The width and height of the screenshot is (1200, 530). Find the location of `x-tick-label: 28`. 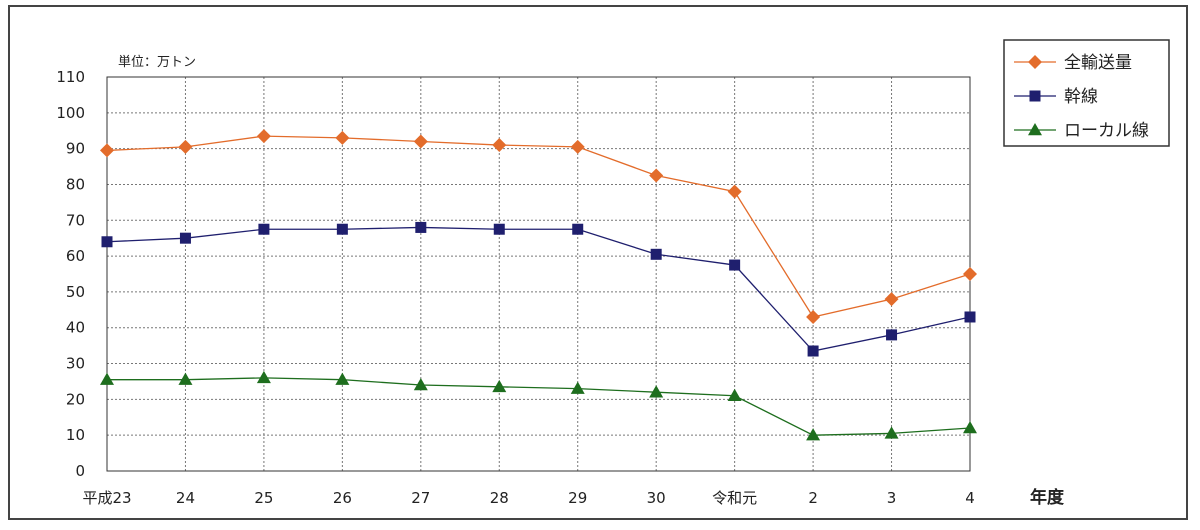

x-tick-label: 28 is located at coordinates (499, 498).